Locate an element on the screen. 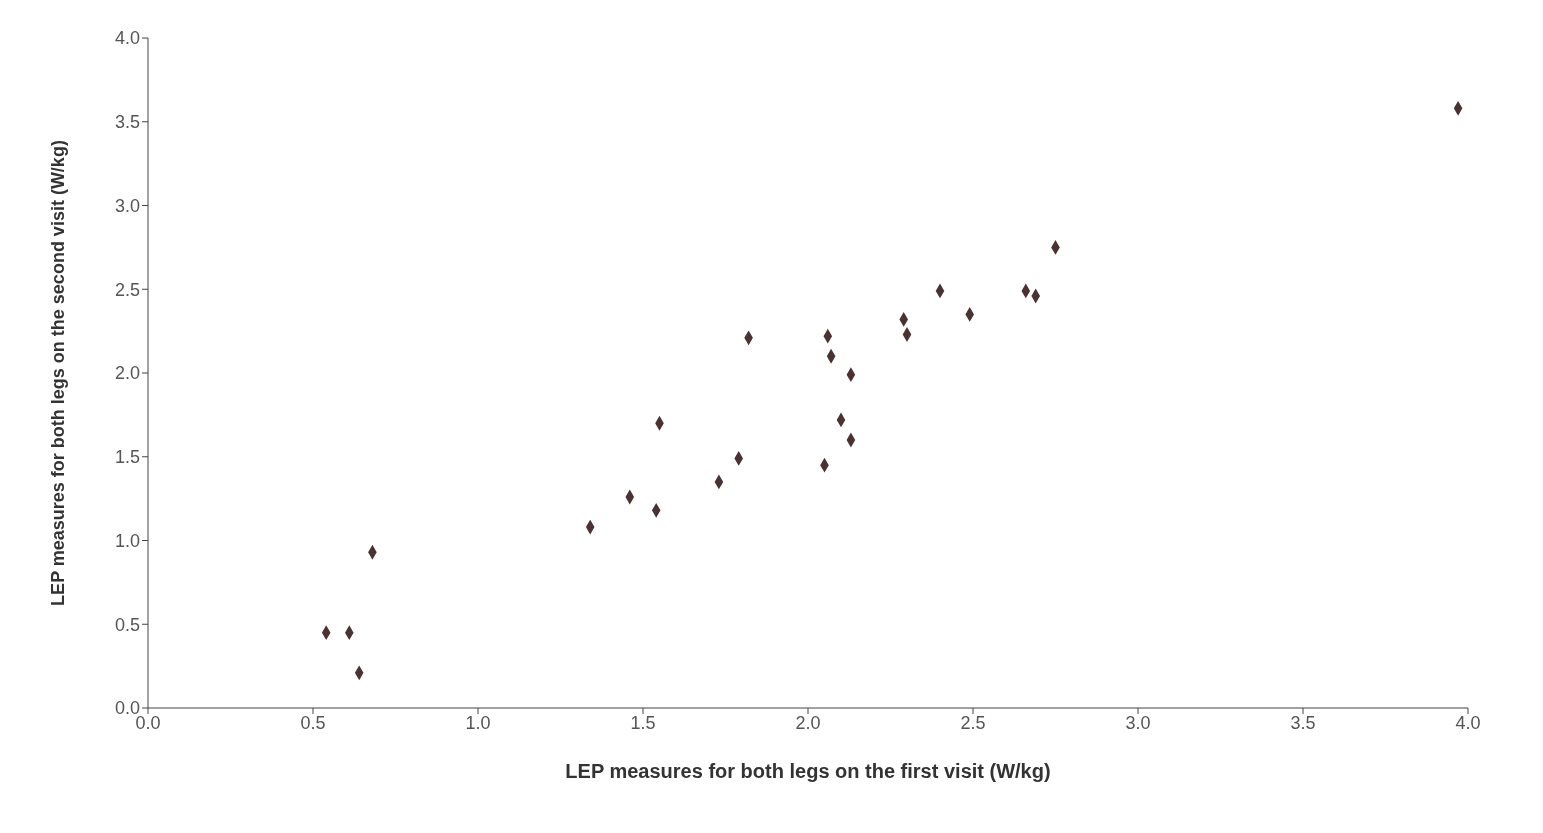 This screenshot has height=833, width=1543. x-tick-label: 2.0 is located at coordinates (808, 722).